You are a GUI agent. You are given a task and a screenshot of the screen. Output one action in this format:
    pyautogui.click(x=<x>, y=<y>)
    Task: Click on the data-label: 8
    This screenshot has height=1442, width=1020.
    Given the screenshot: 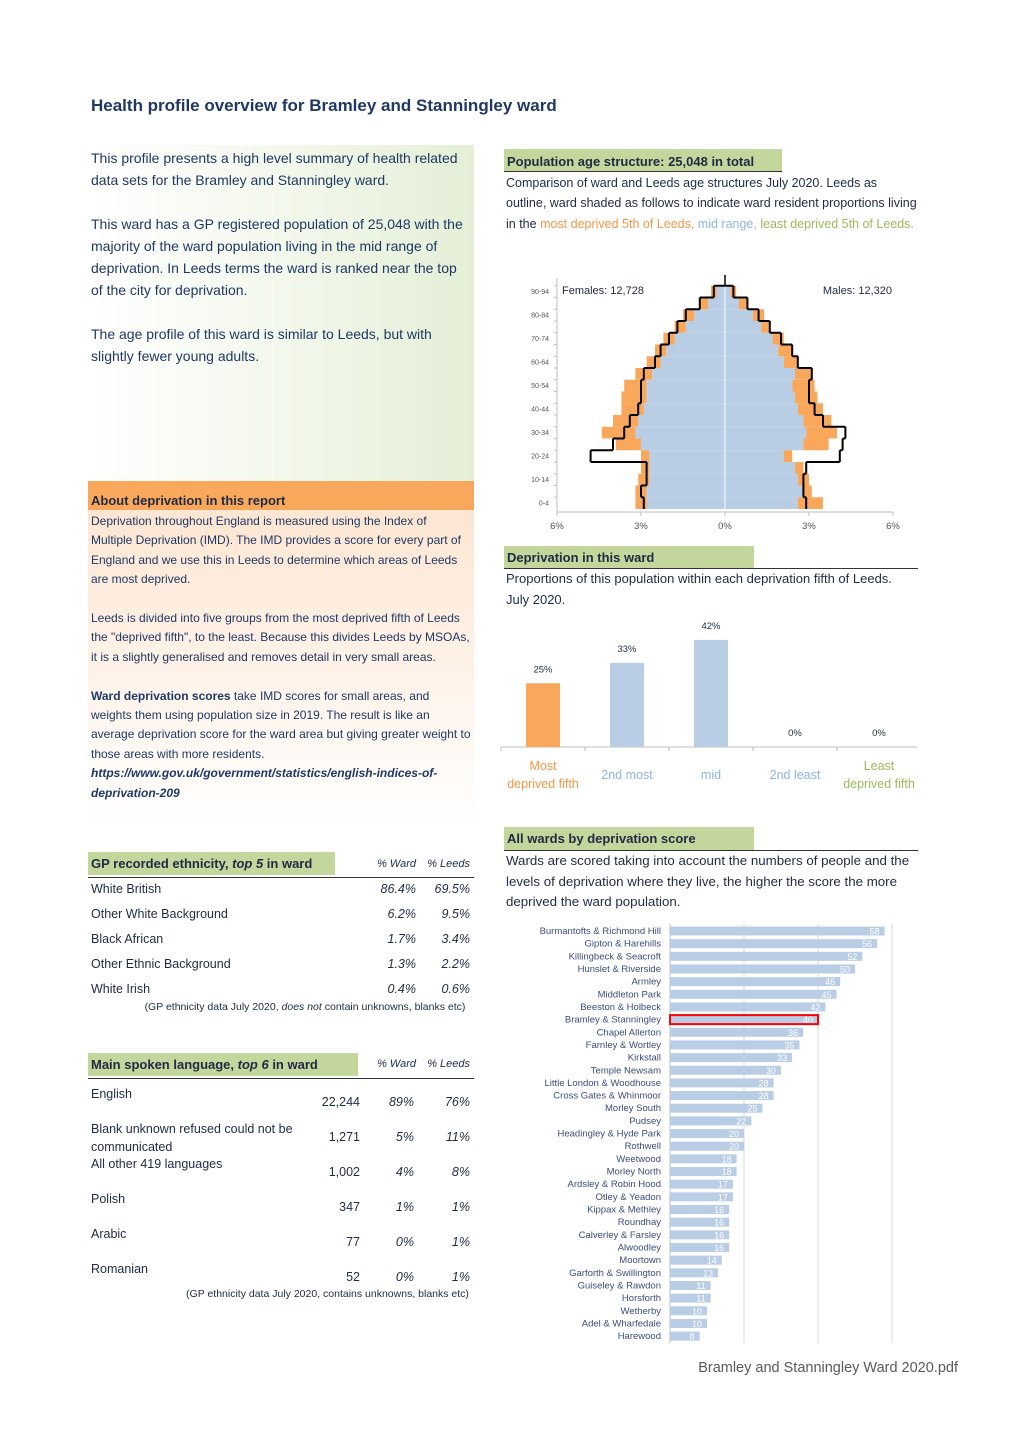 What is the action you would take?
    pyautogui.click(x=692, y=1337)
    